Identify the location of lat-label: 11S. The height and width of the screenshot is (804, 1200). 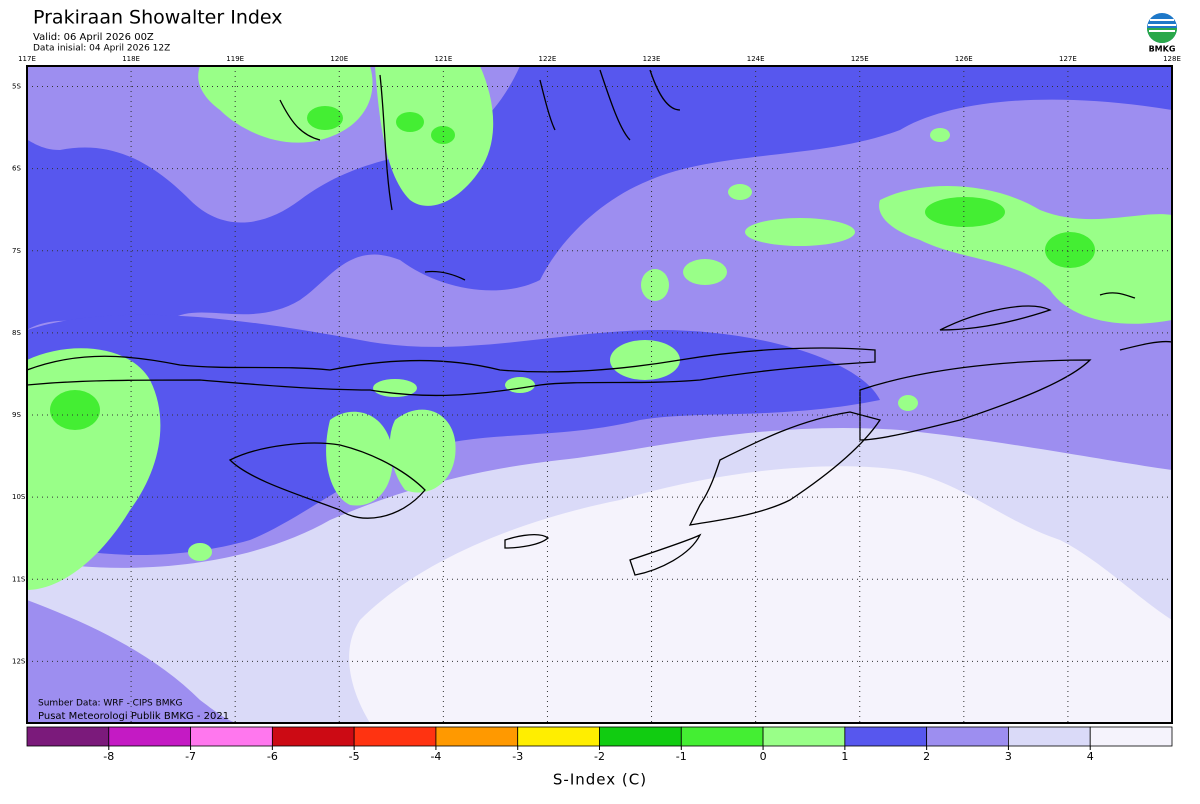
(19, 579).